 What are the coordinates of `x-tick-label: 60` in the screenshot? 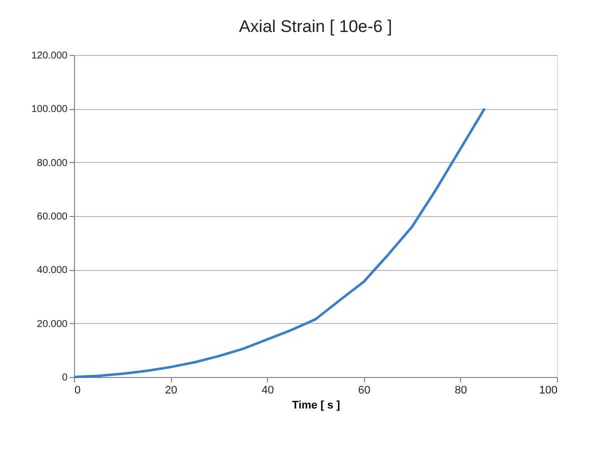 It's located at (364, 390).